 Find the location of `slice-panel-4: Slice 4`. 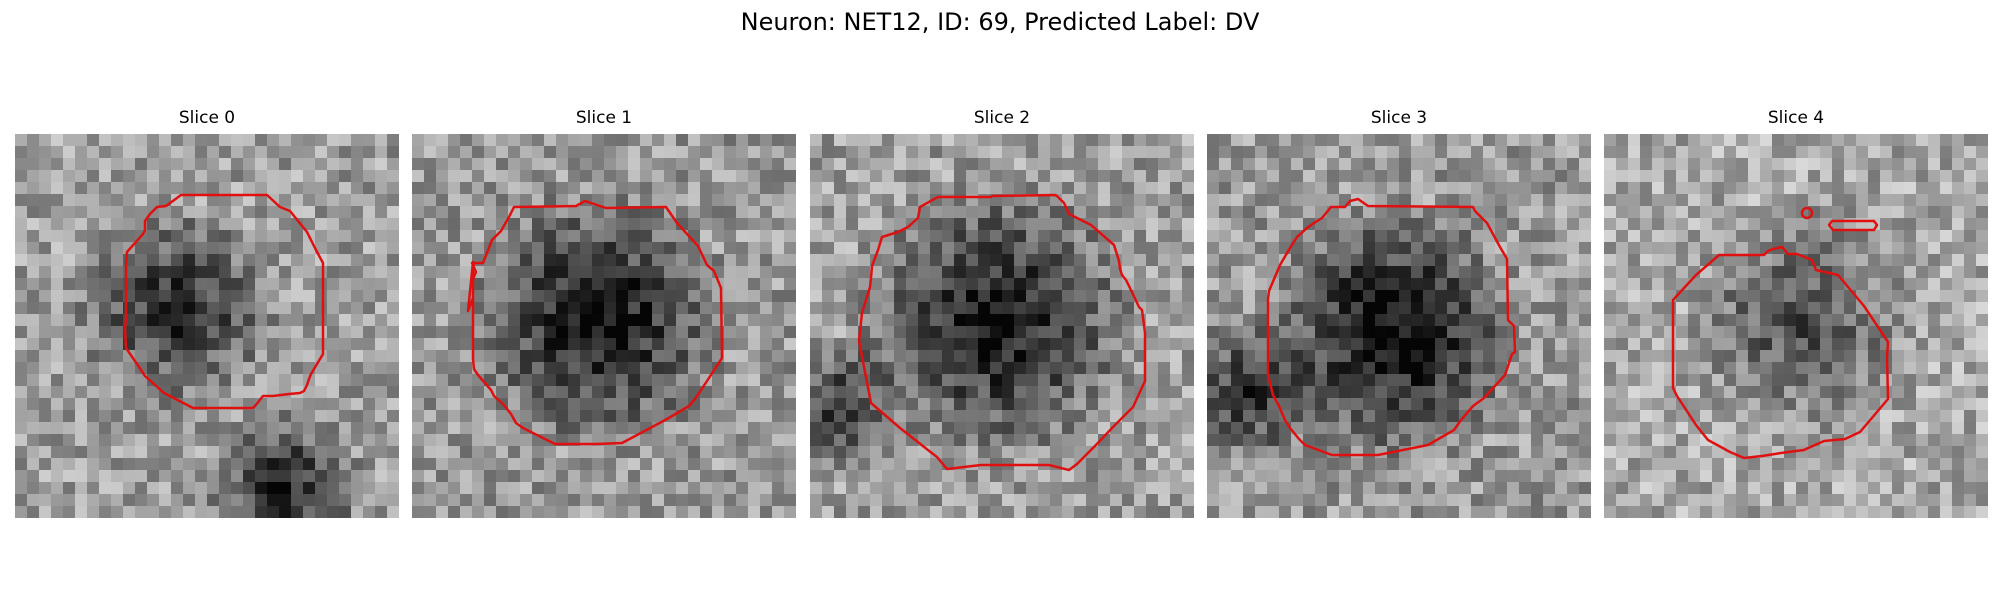

slice-panel-4: Slice 4 is located at coordinates (1796, 313).